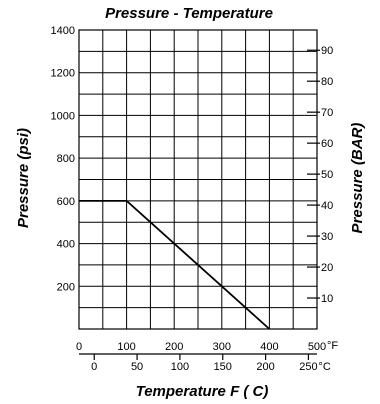 The height and width of the screenshot is (404, 380). I want to click on right-axis-ticks: 10 20 30 40 50 60 70 80 90, so click(320, 175).